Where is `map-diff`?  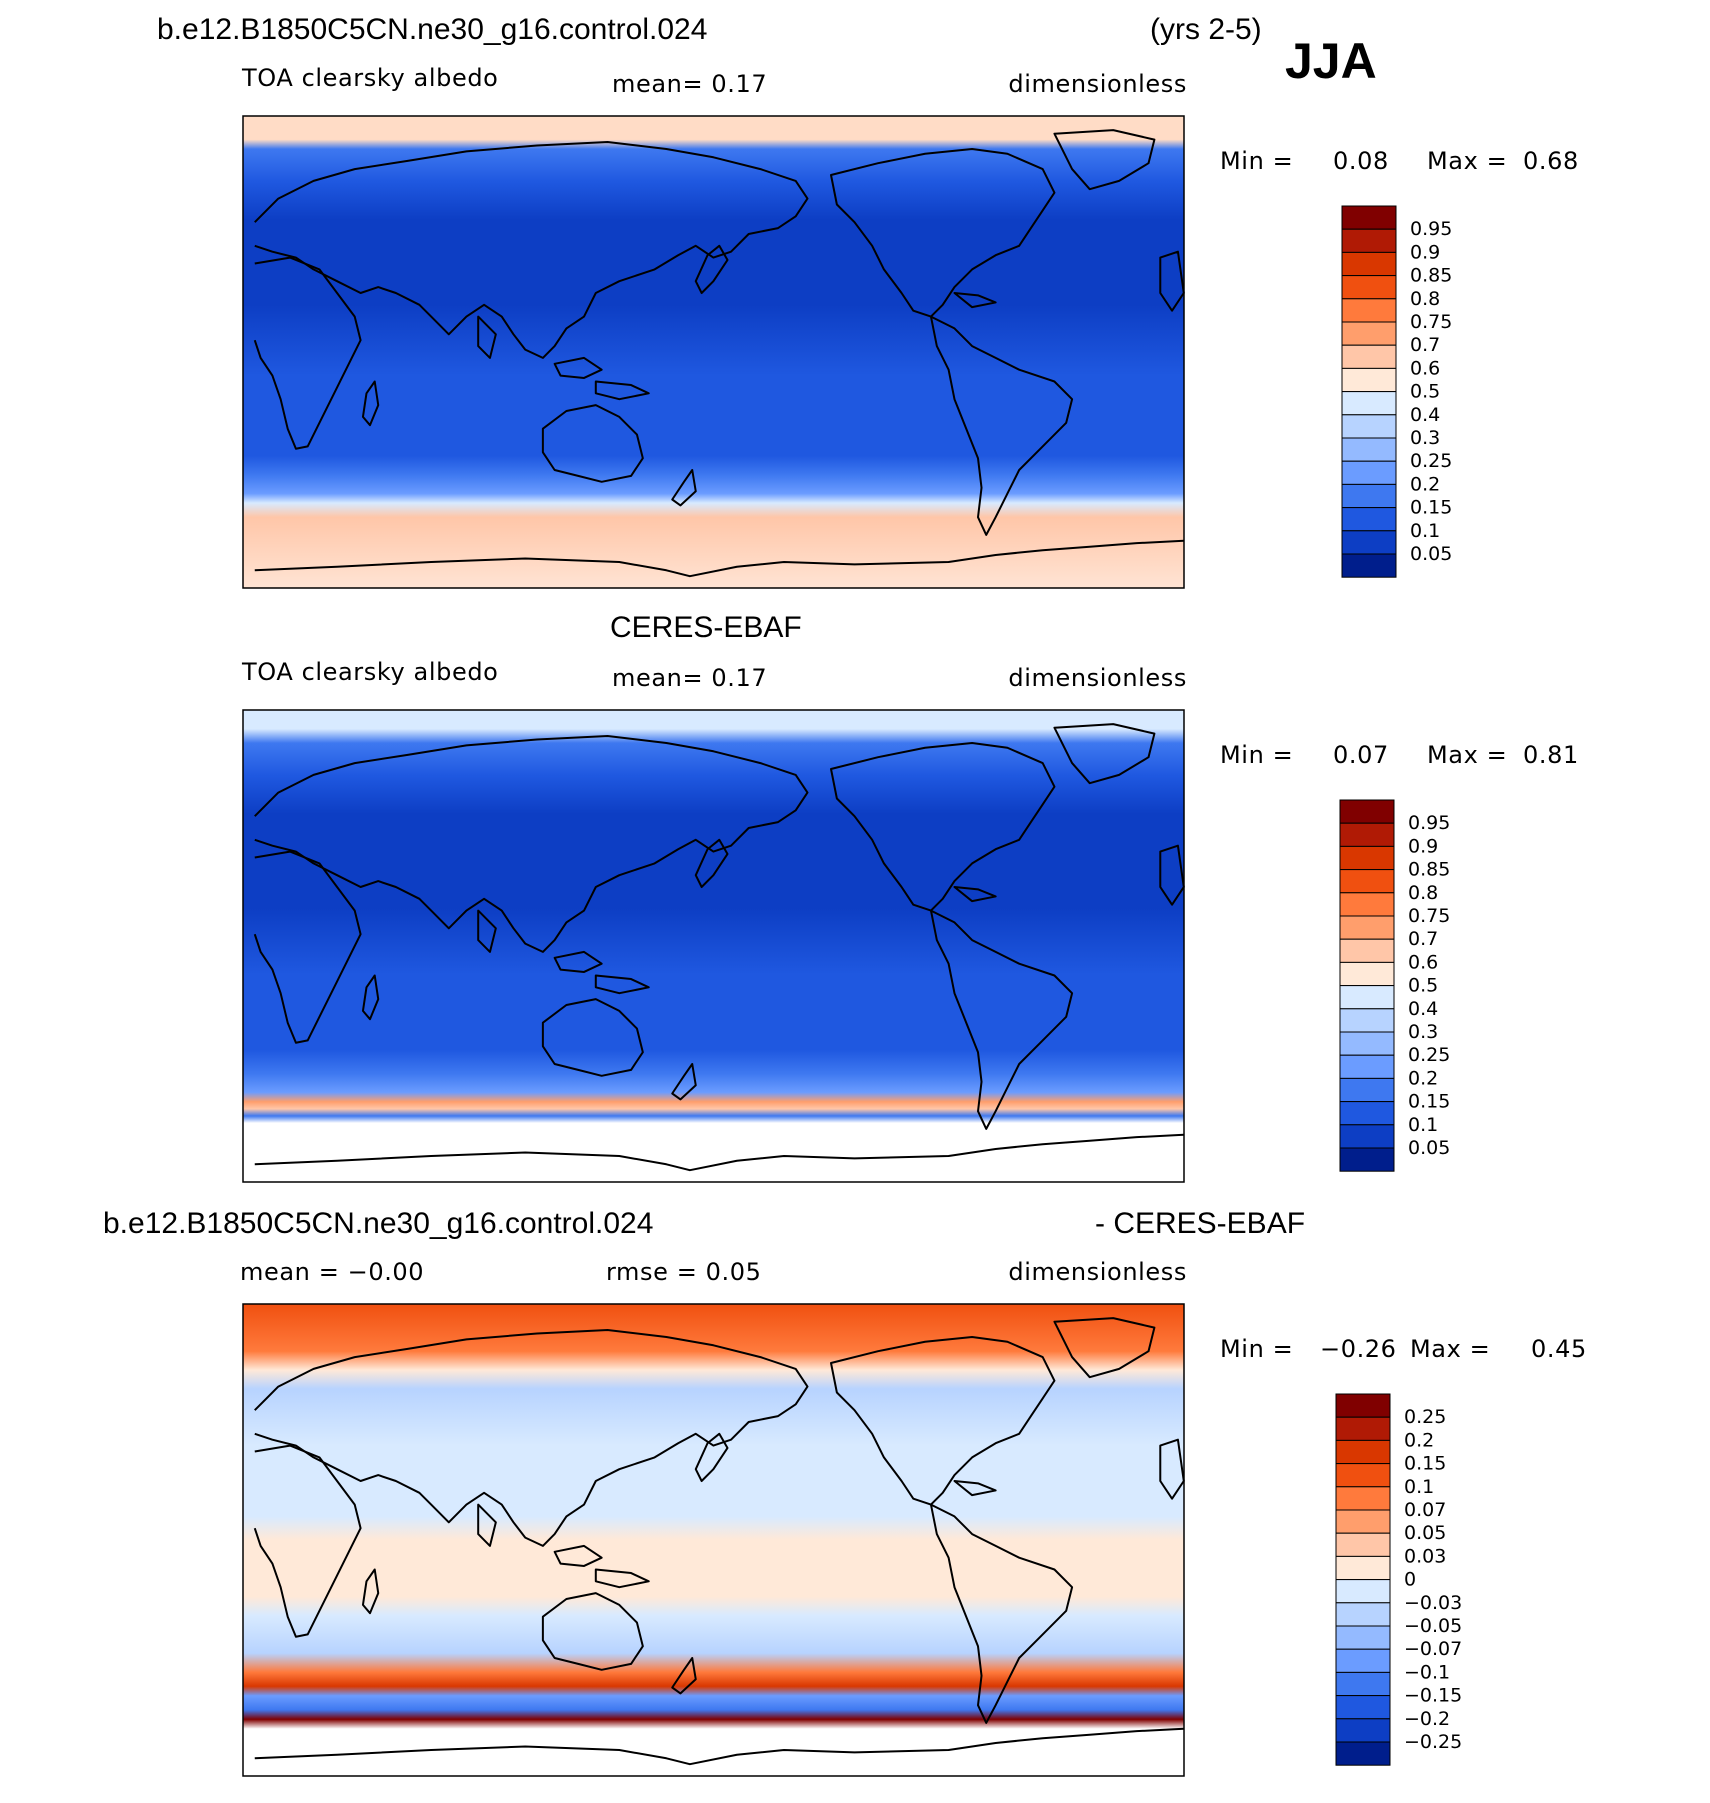 map-diff is located at coordinates (713, 1540).